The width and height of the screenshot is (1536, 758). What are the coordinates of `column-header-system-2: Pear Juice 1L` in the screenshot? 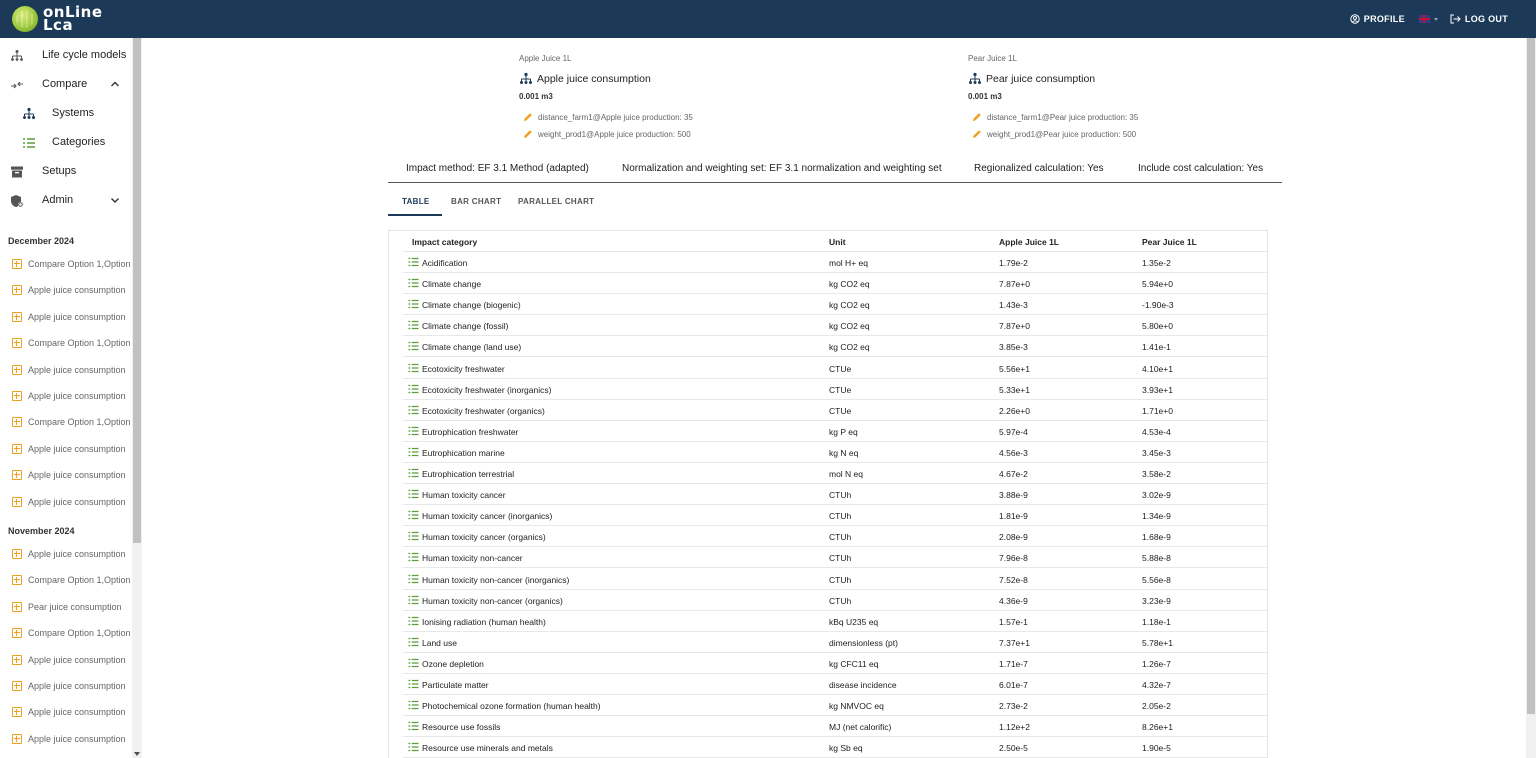 It's located at (1169, 242).